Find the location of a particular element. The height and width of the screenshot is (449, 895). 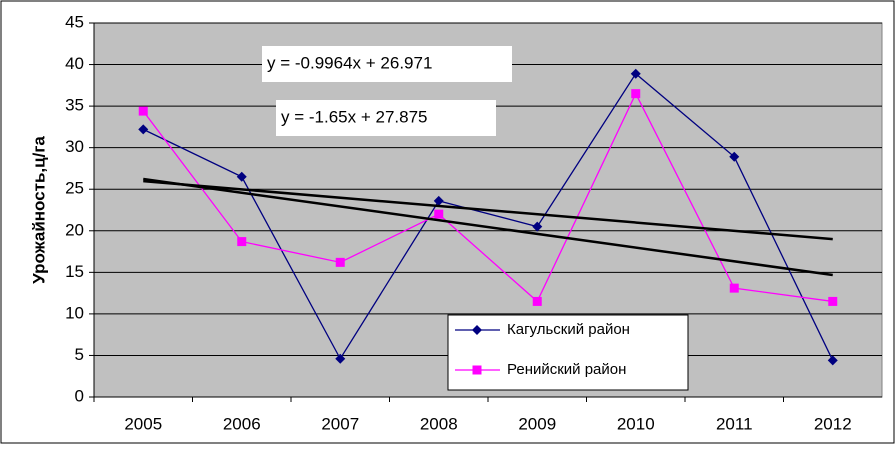

x-tick-label: 2009 is located at coordinates (537, 423).